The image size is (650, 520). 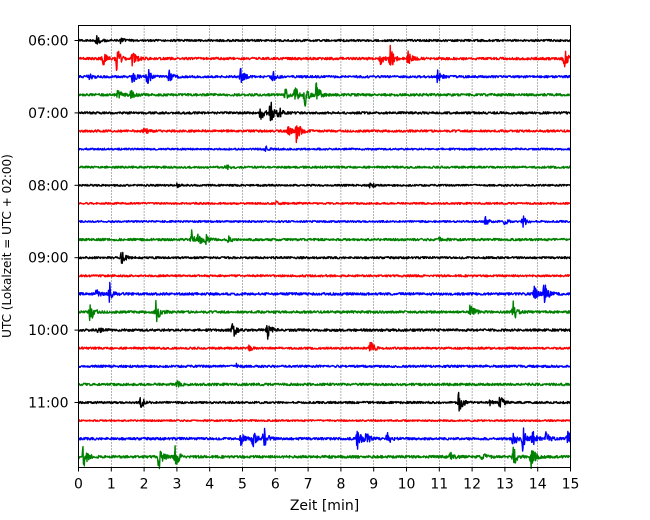 I want to click on y-axis: 06:00 07:00 08:00 09:00 10:00 11:00, so click(x=53, y=223).